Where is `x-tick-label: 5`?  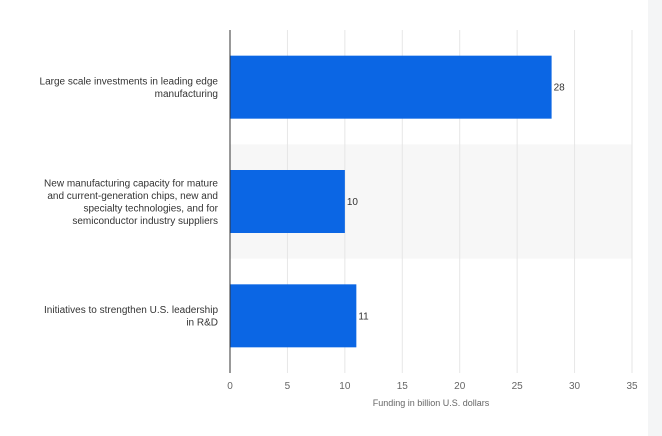 x-tick-label: 5 is located at coordinates (288, 386).